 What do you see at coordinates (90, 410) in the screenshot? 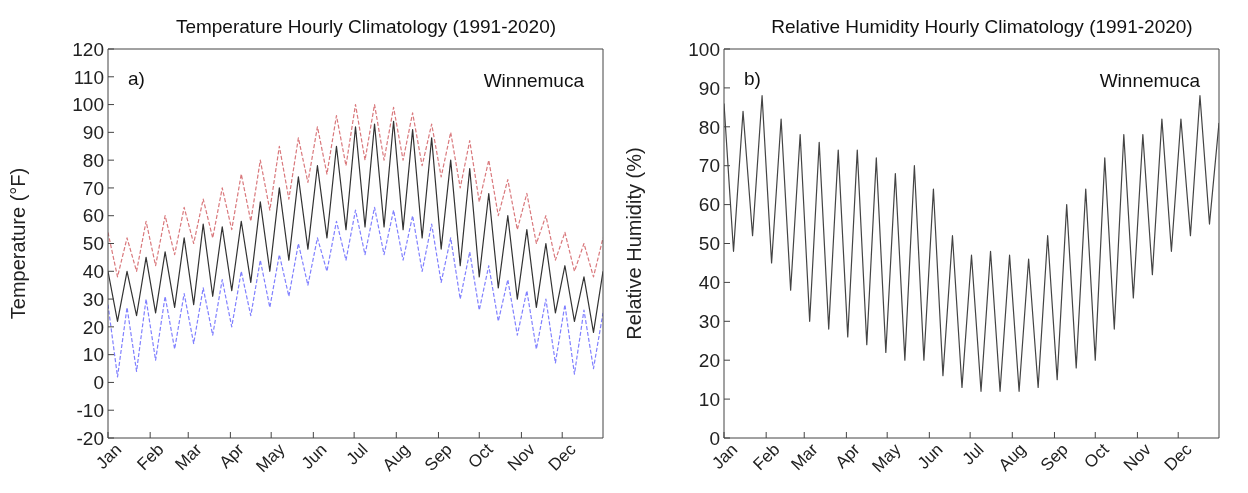
I see `y-tick-label: -10` at bounding box center [90, 410].